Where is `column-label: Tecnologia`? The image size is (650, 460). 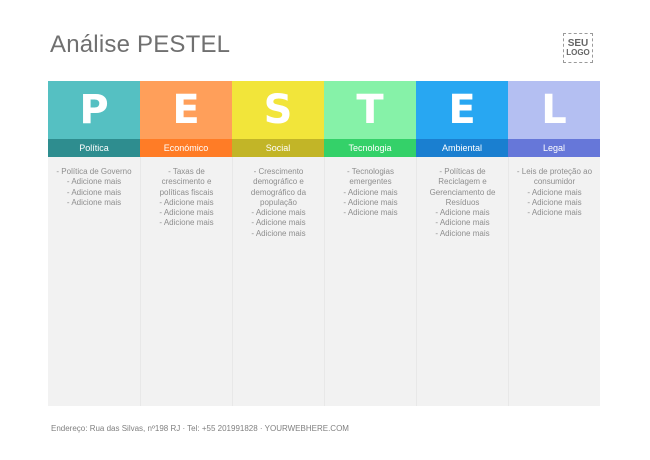 column-label: Tecnologia is located at coordinates (370, 148).